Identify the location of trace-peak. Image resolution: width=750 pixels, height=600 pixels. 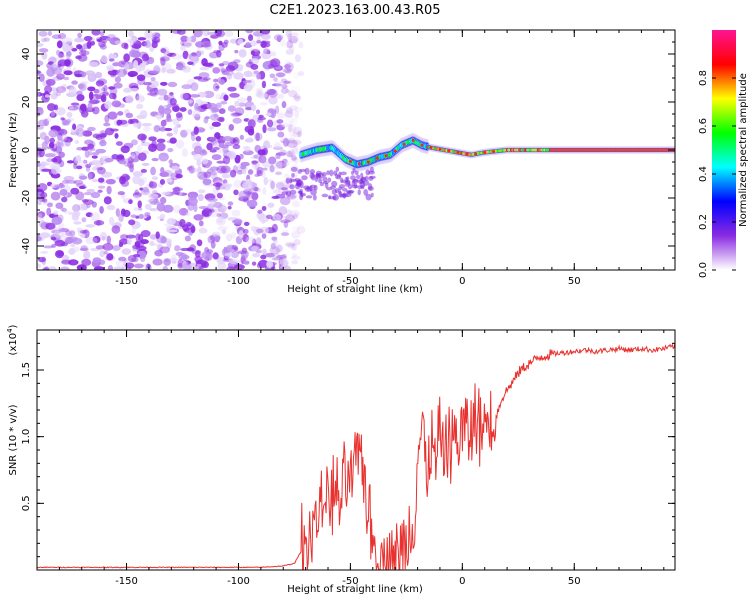
(431, 148).